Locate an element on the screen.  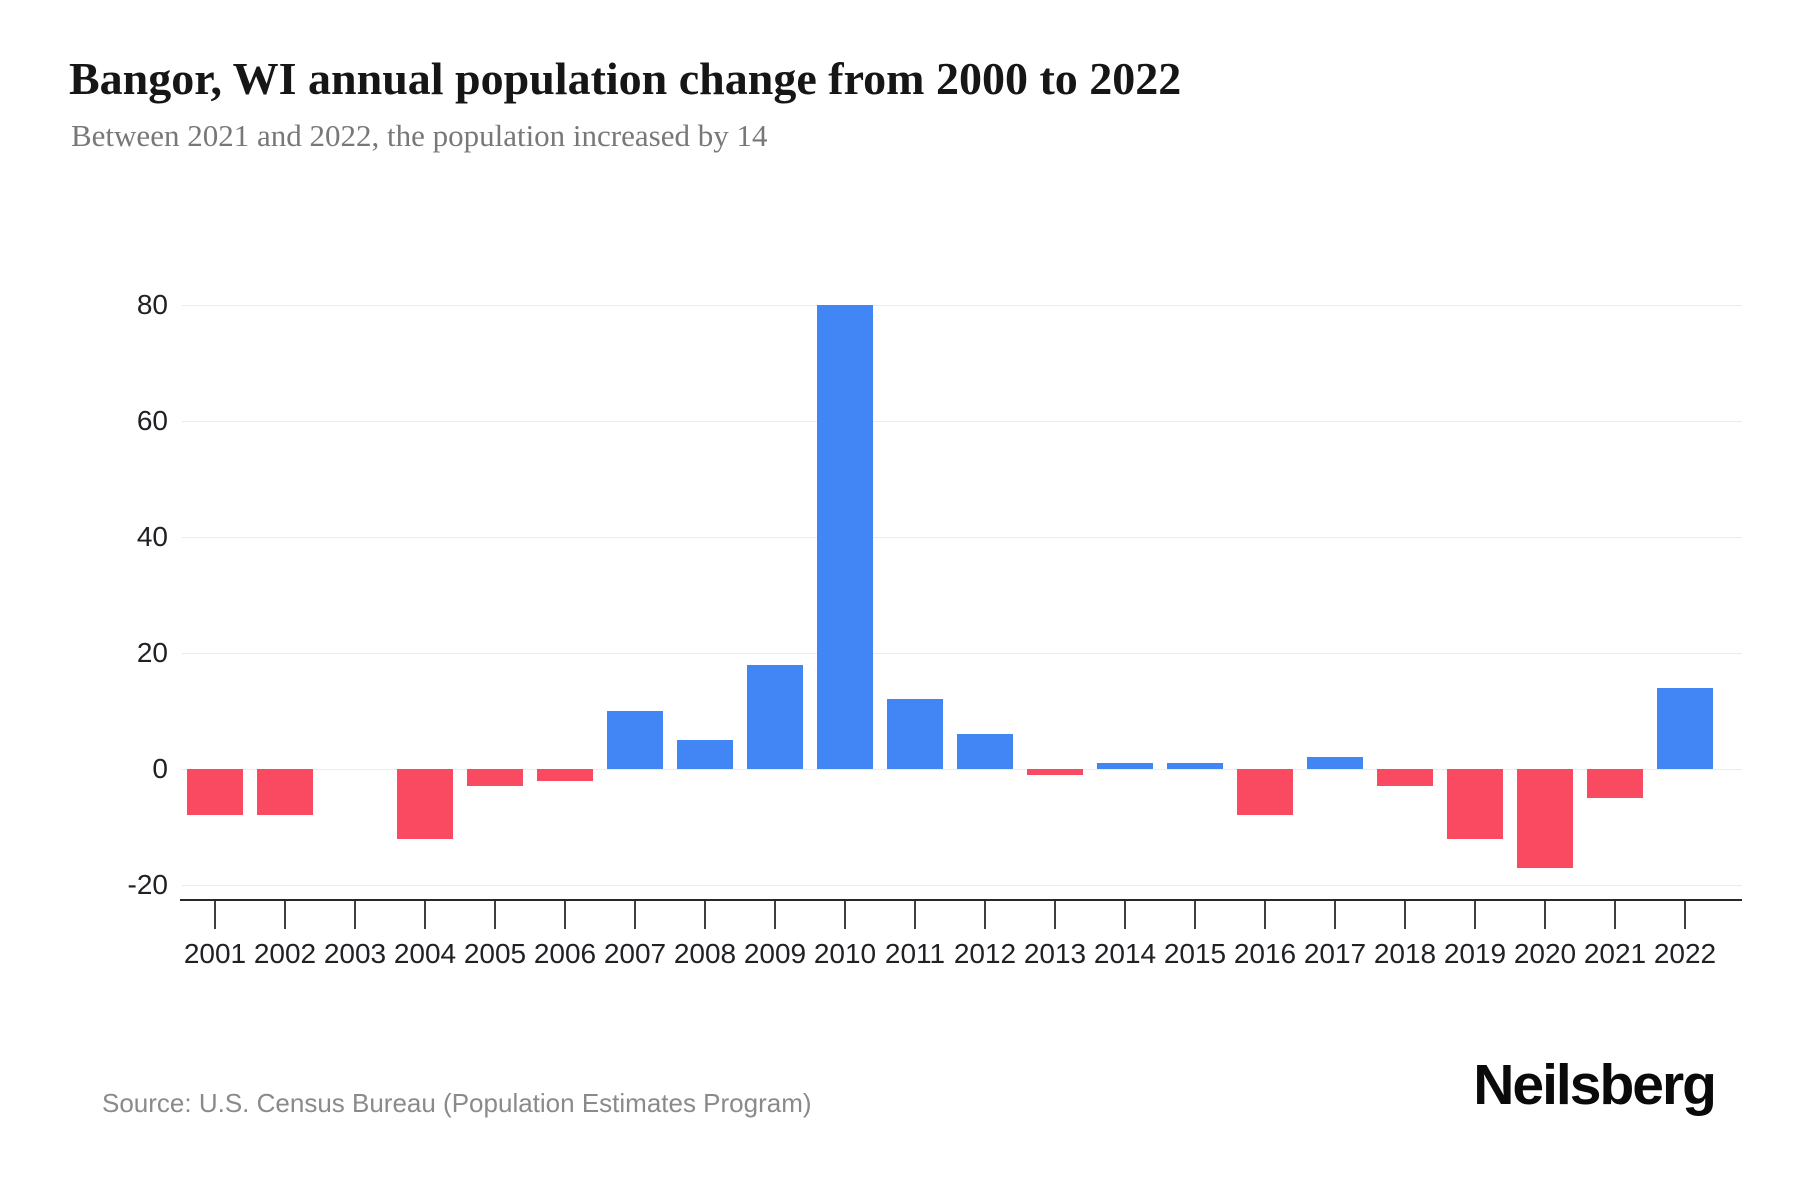
x-axis-label-2008: 2008 is located at coordinates (705, 953).